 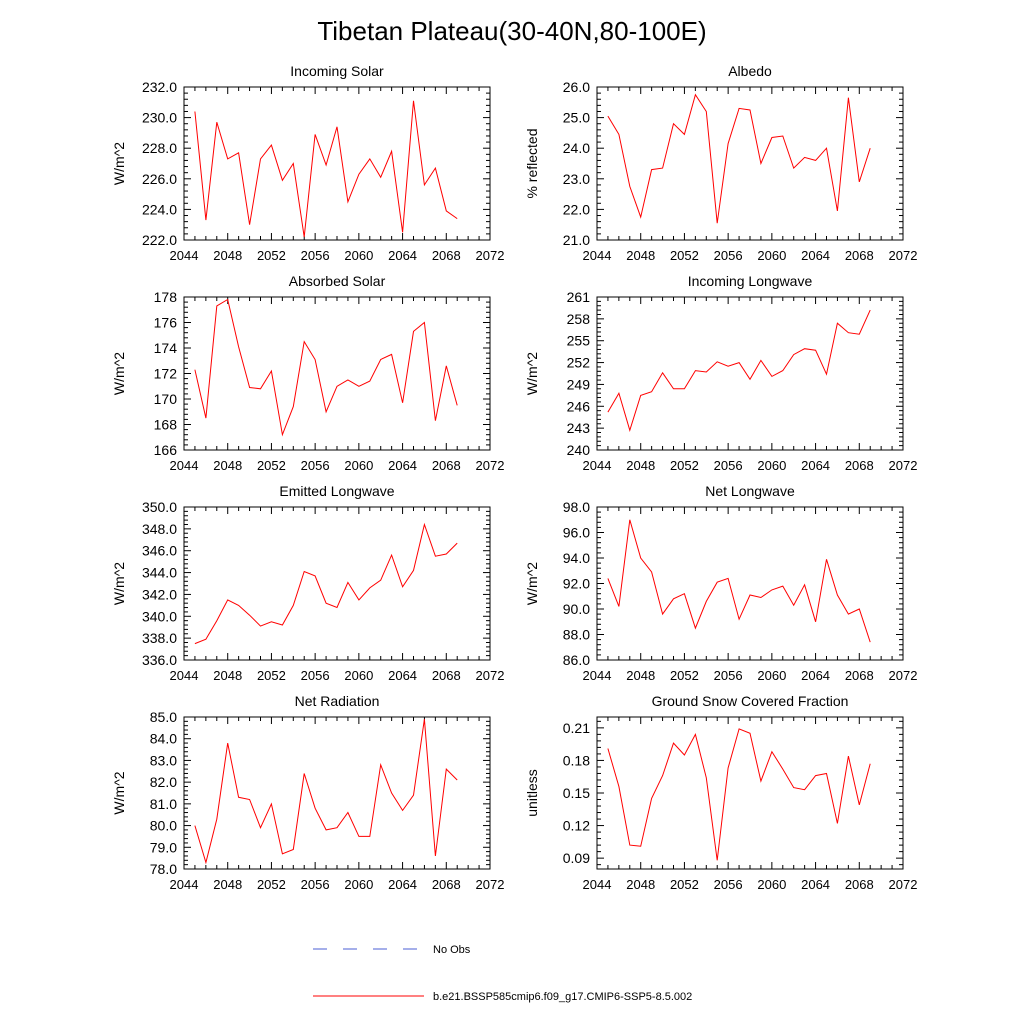 What do you see at coordinates (579, 341) in the screenshot?
I see `y-tick-label: 255` at bounding box center [579, 341].